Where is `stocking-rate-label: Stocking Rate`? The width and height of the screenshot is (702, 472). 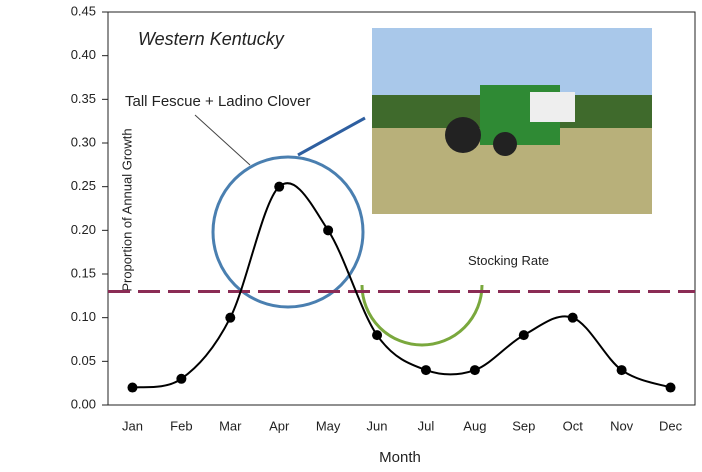 stocking-rate-label: Stocking Rate is located at coordinates (508, 260).